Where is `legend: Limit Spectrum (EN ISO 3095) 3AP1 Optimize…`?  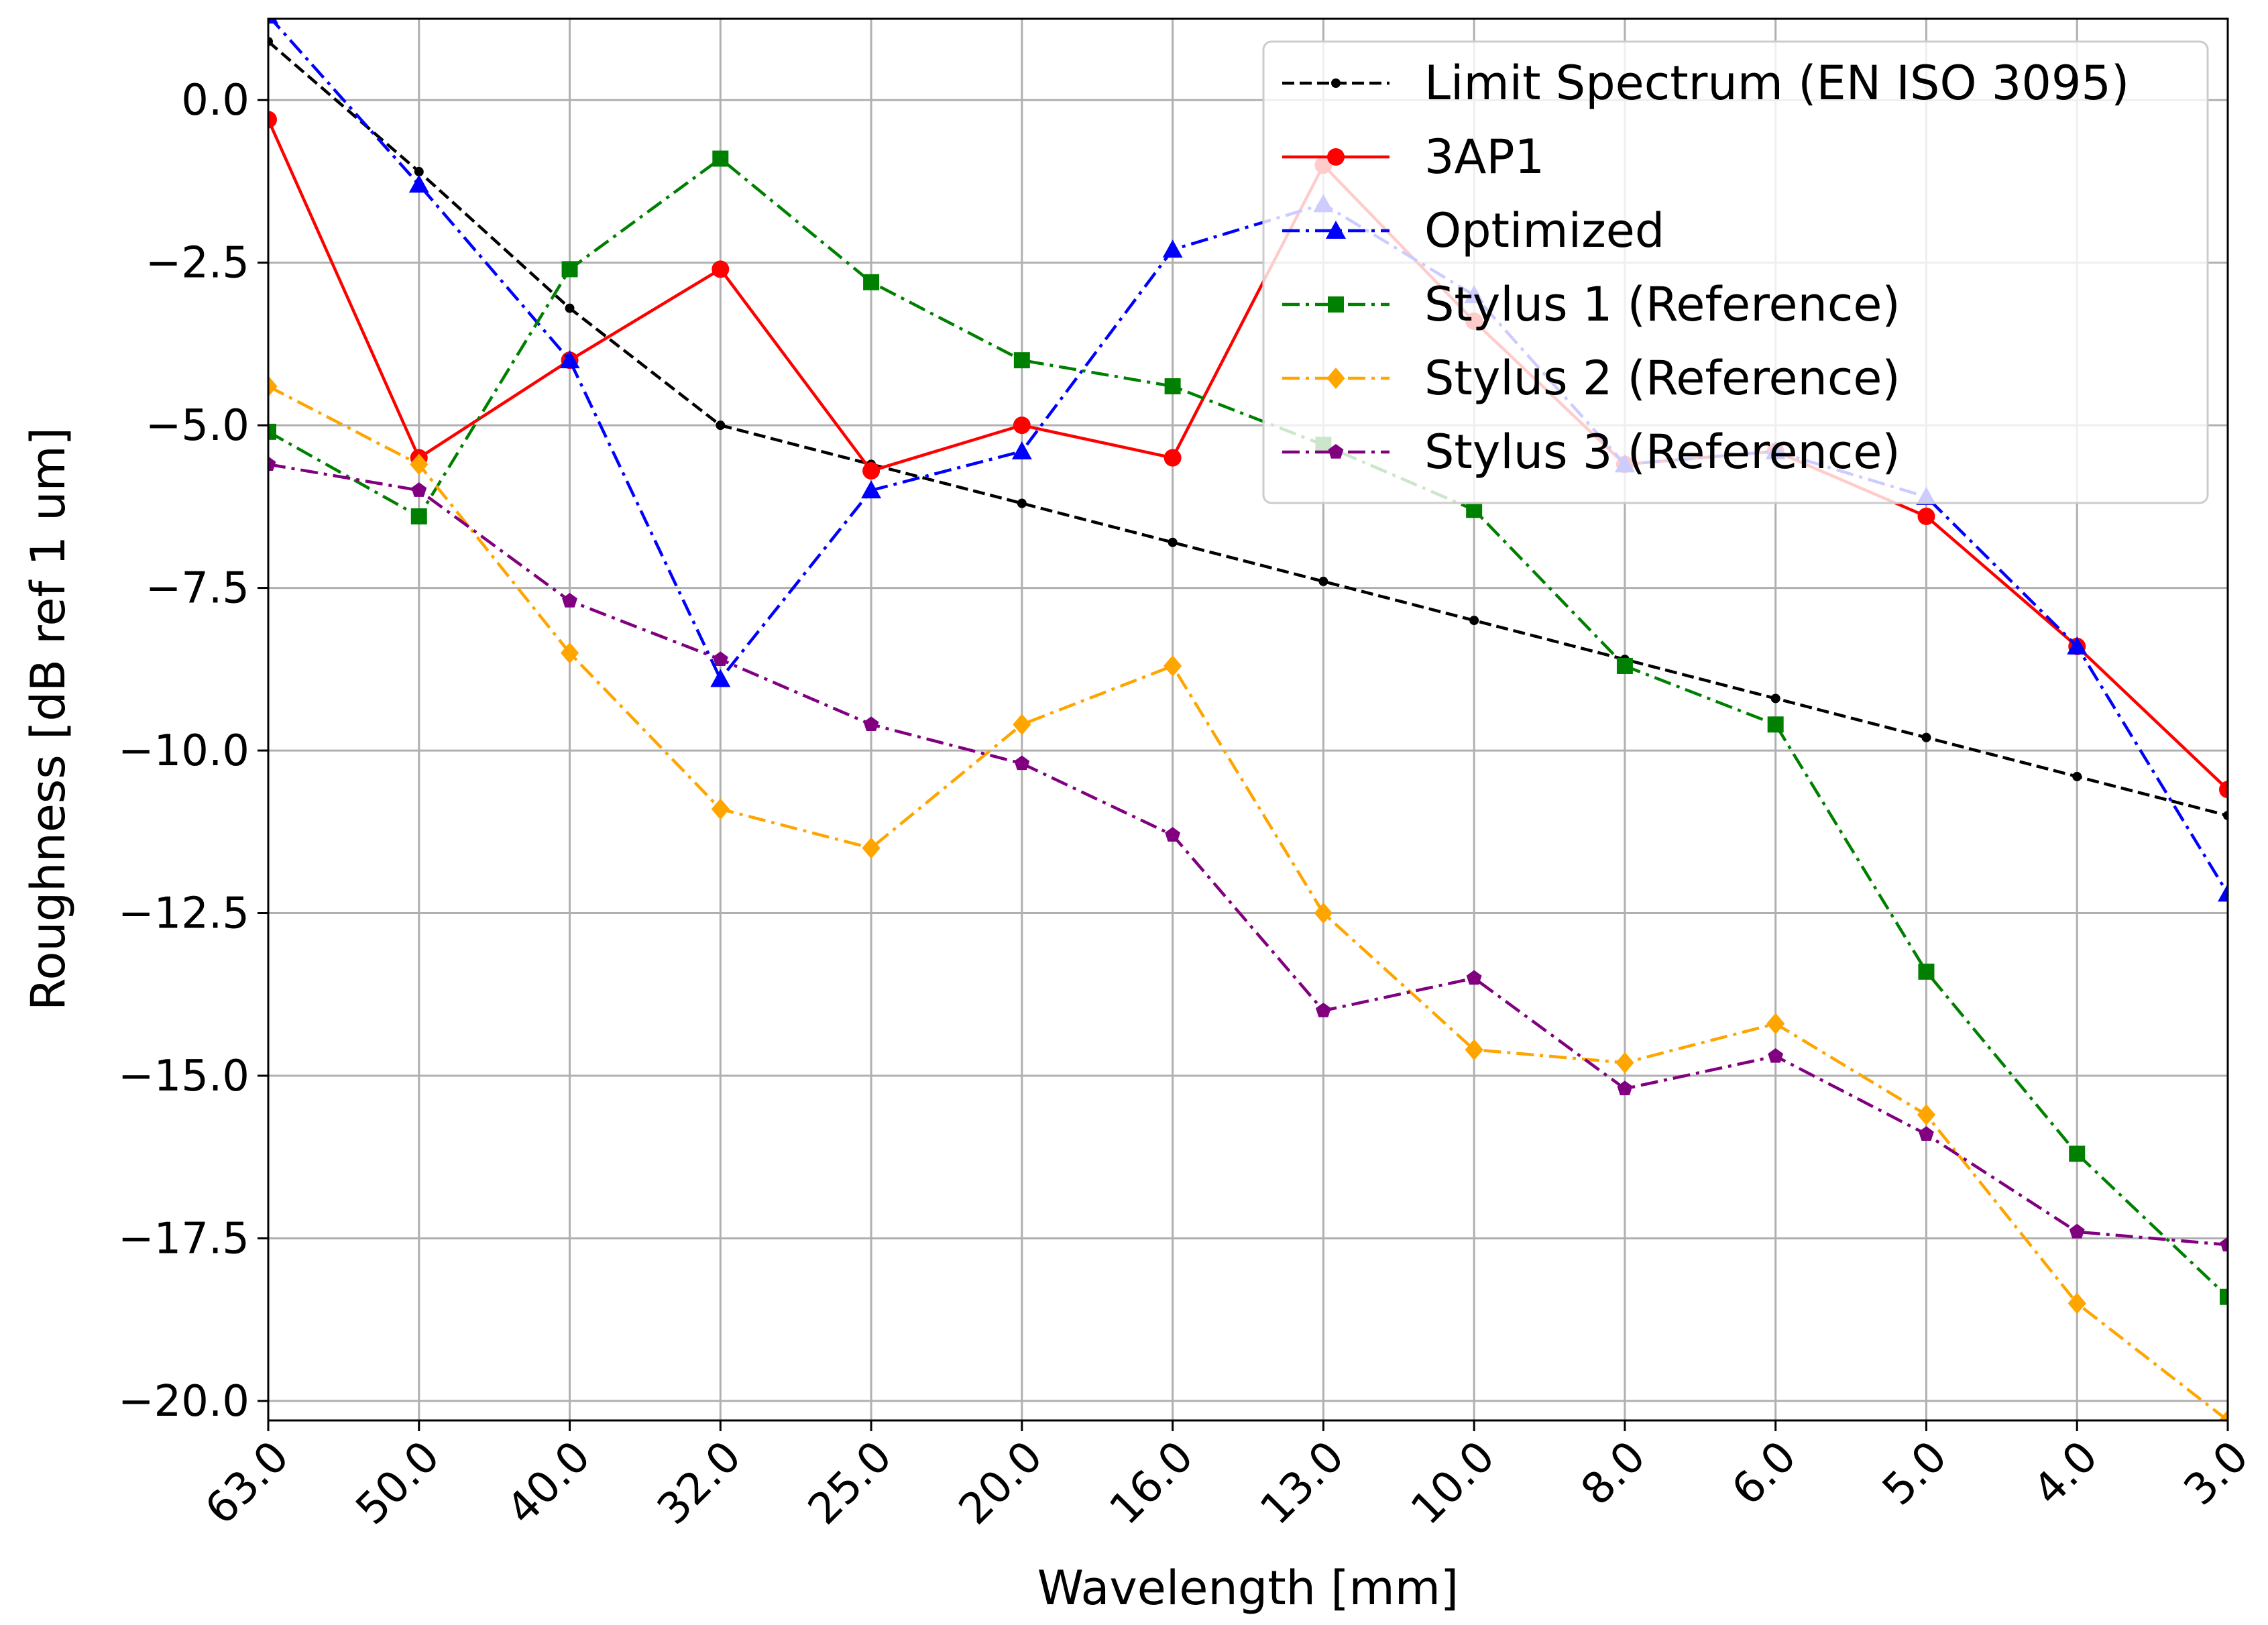 legend: Limit Spectrum (EN ISO 3095) 3AP1 Optimize… is located at coordinates (1735, 272).